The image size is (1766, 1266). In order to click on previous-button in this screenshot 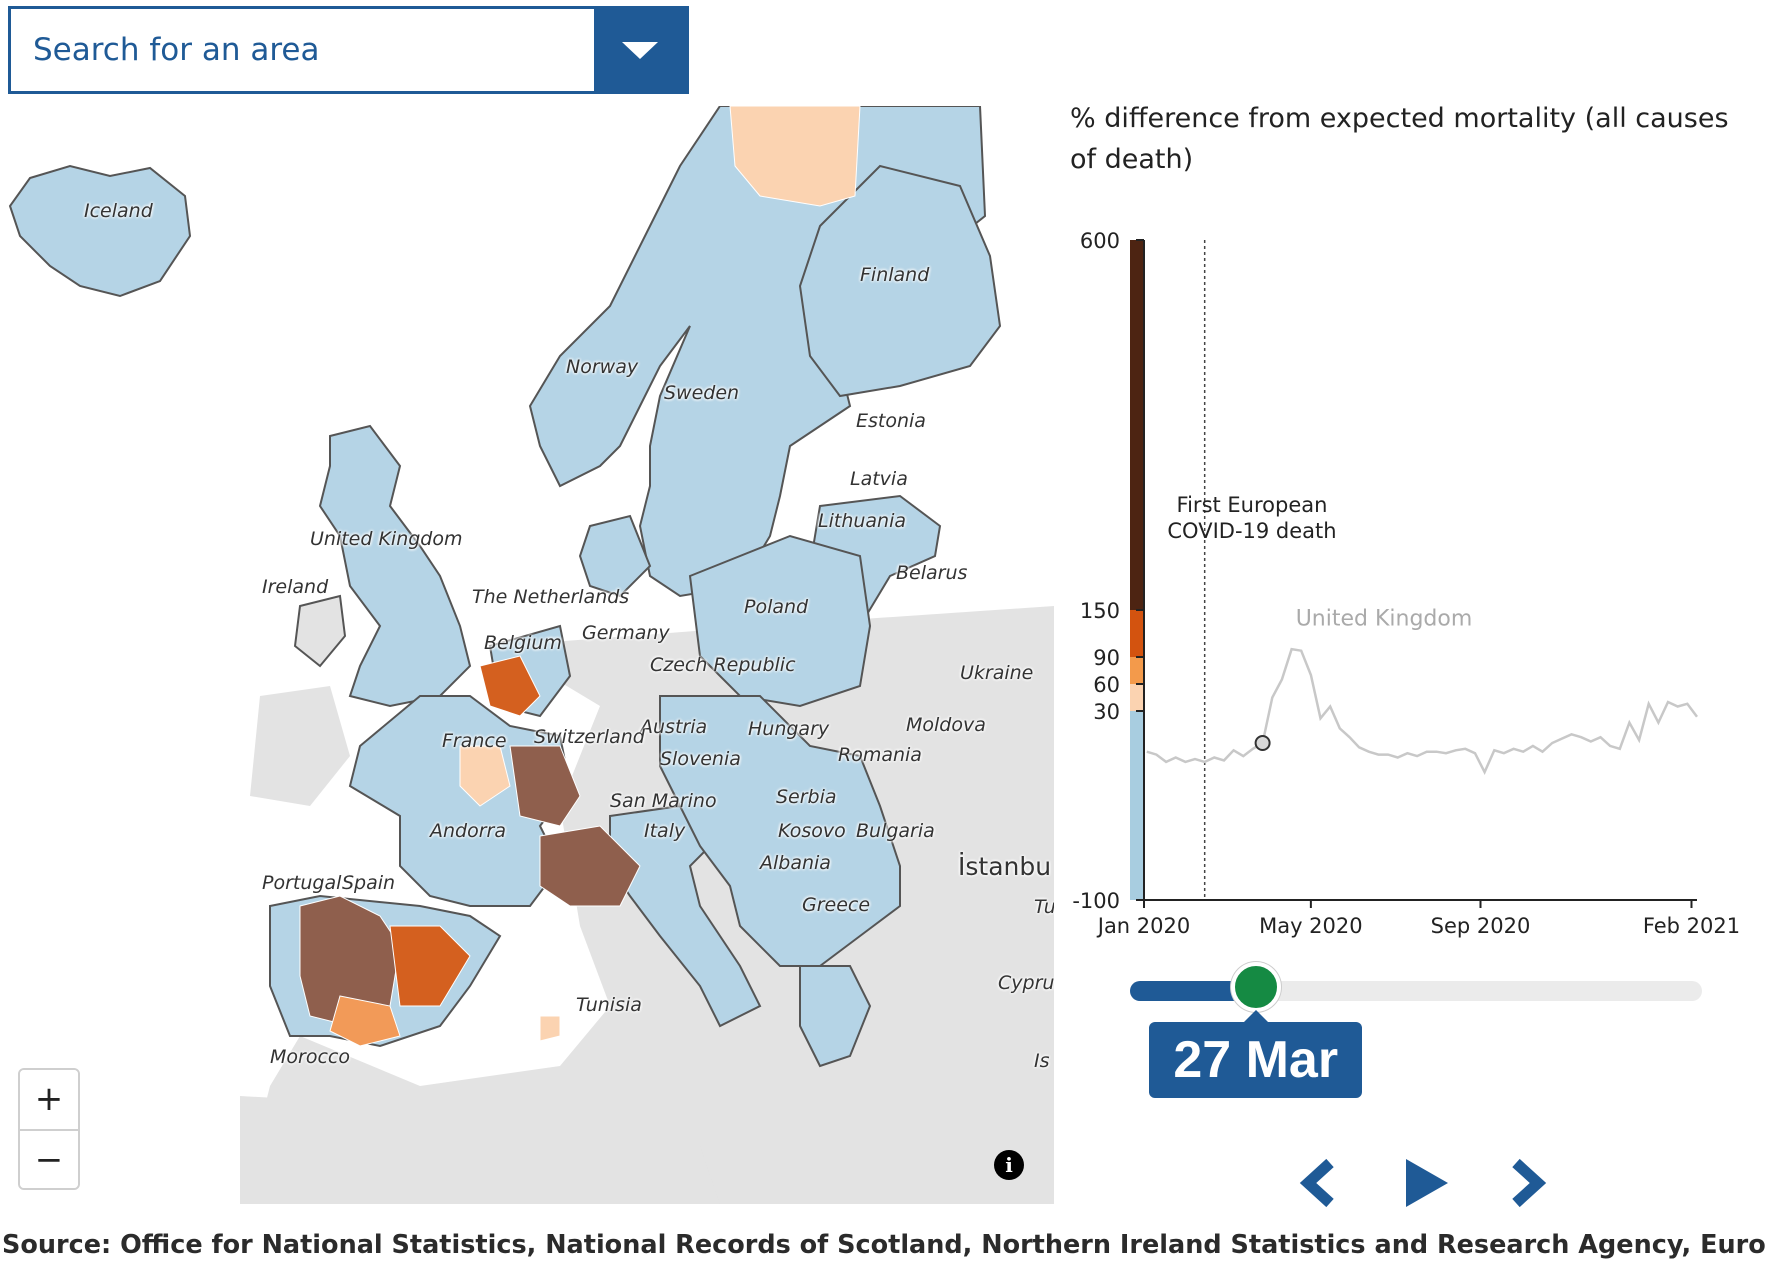, I will do `click(1318, 1183)`.